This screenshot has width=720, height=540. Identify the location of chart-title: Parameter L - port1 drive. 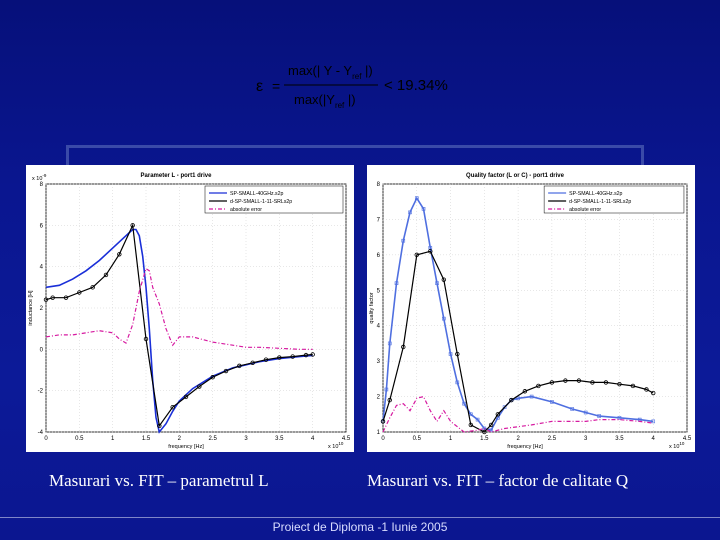
(177, 176).